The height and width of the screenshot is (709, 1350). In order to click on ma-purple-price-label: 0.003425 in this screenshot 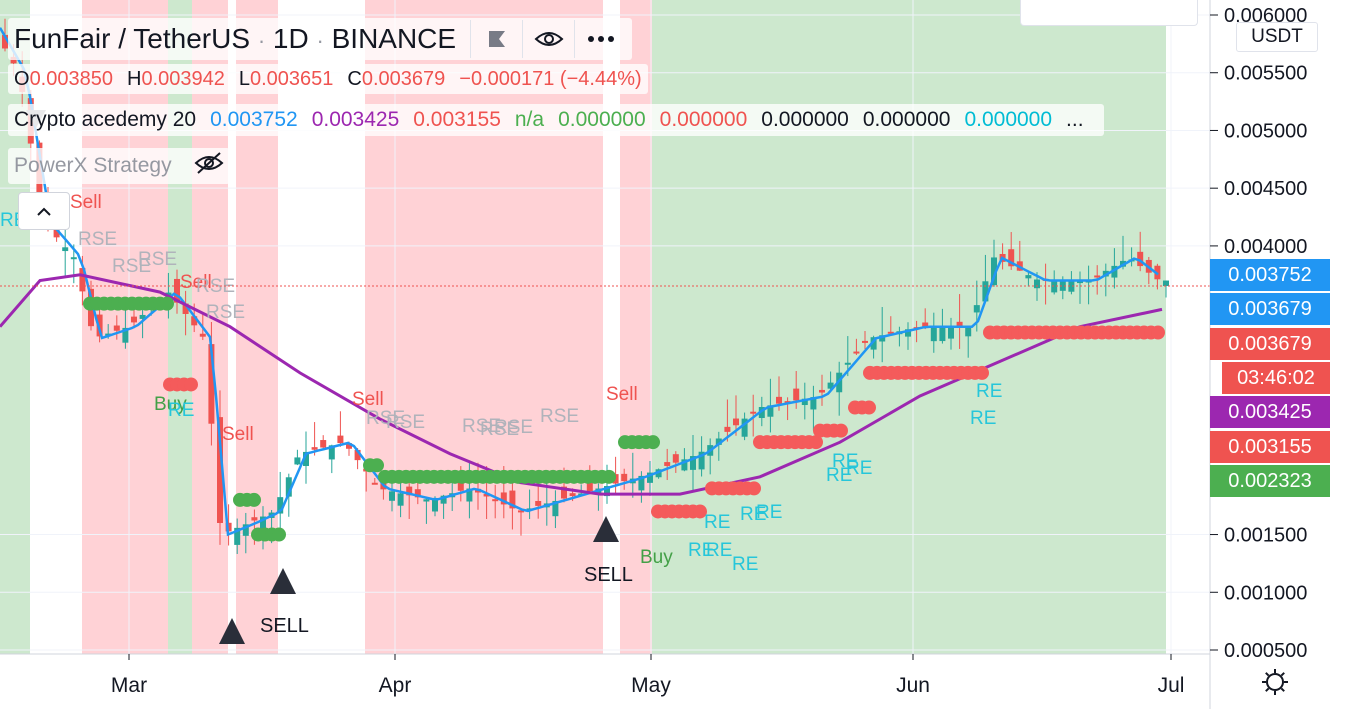, I will do `click(1270, 412)`.